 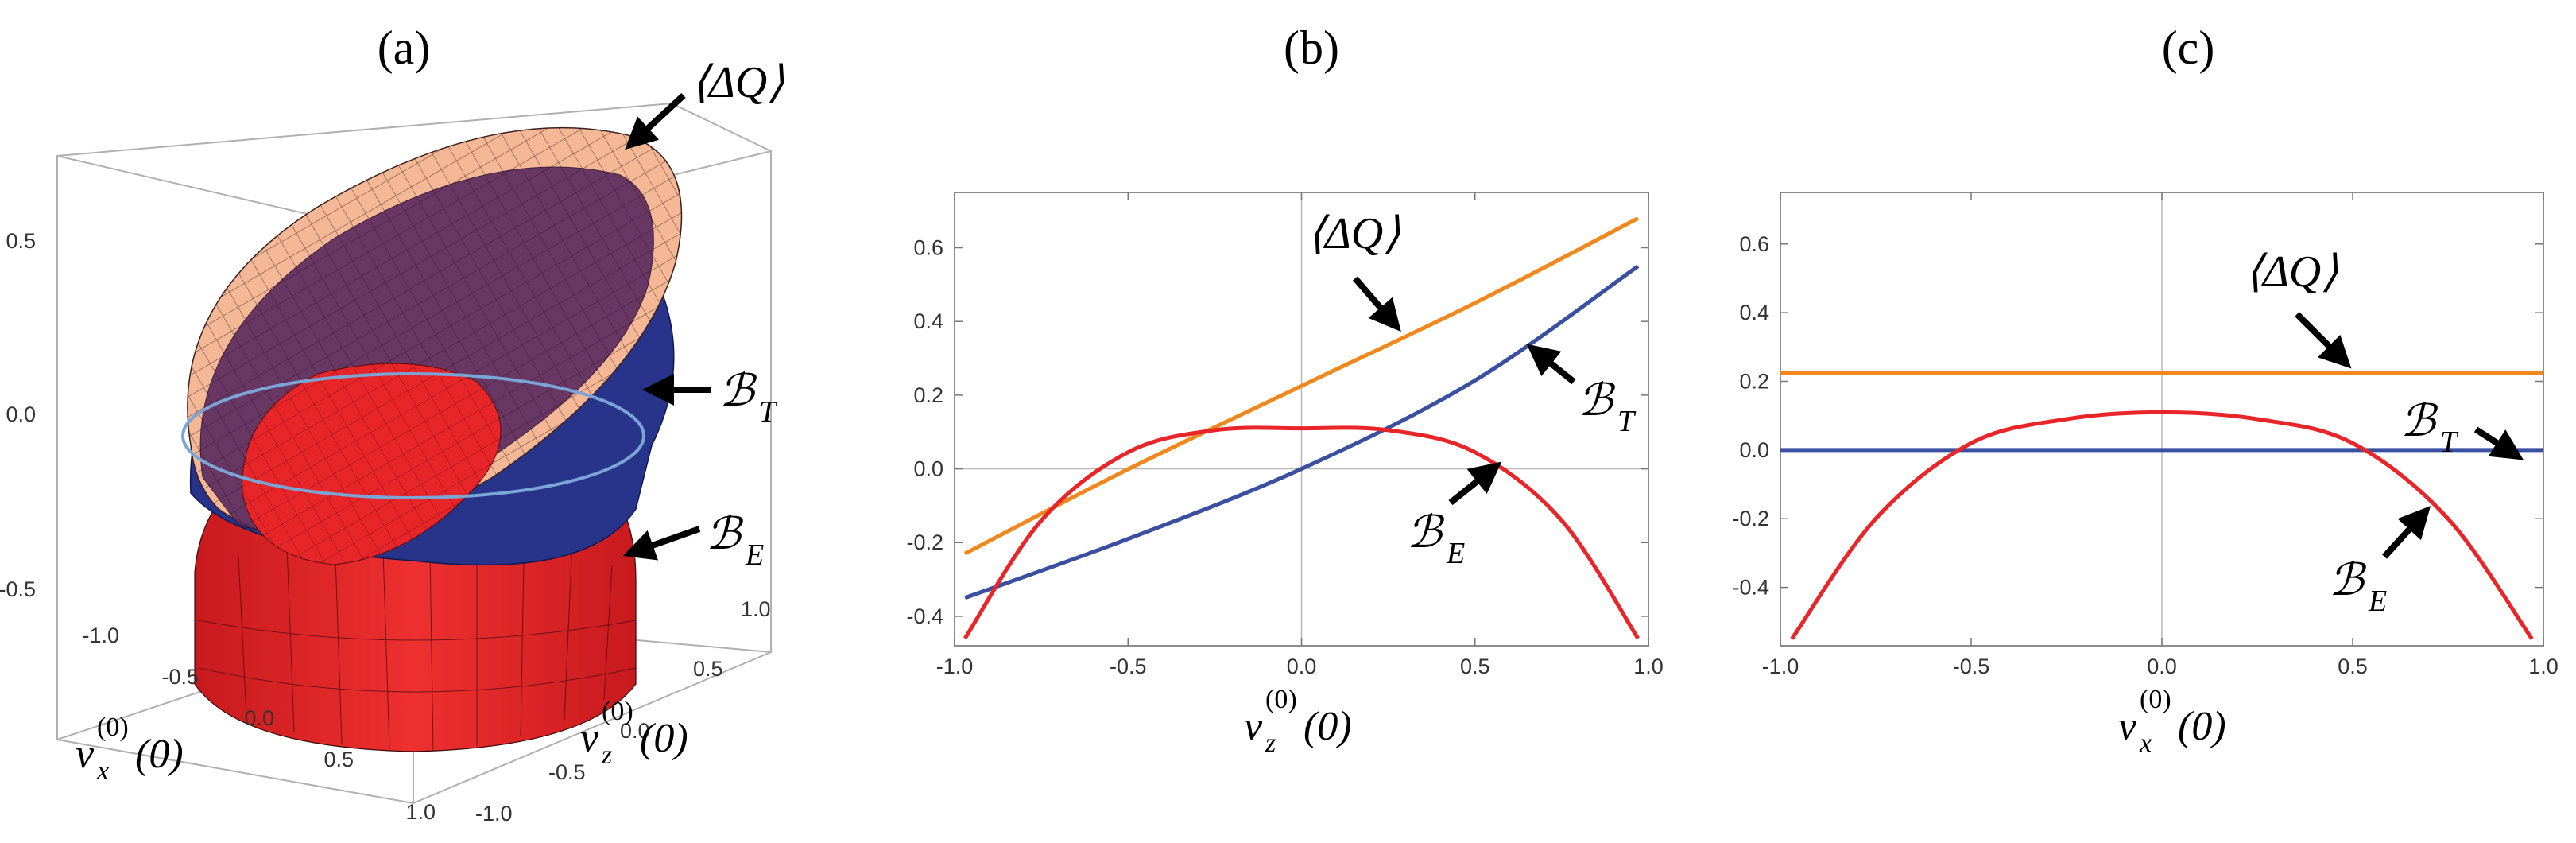 I want to click on panel-a-annotation-bt: ℬ T, so click(x=710, y=398).